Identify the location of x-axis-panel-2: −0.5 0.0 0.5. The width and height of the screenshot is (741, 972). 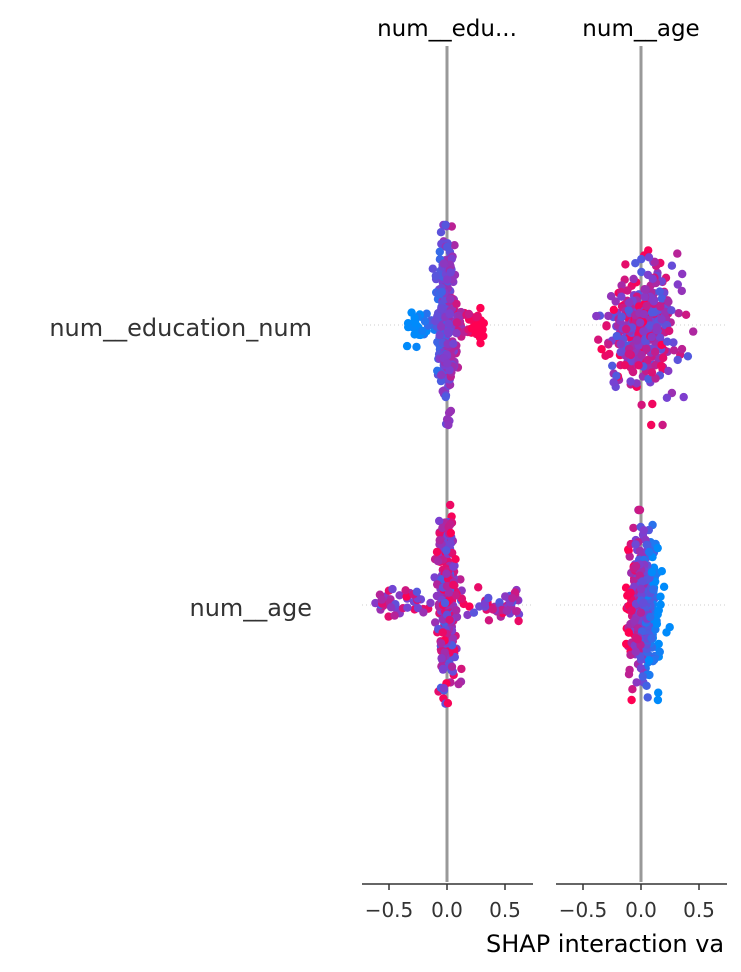
(641, 902).